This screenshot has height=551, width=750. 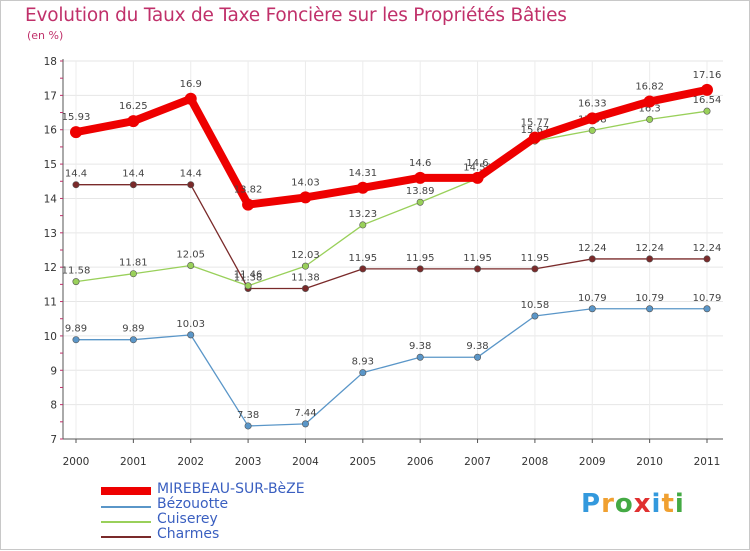 I want to click on data-point-cuiserey-2000, so click(x=76, y=282).